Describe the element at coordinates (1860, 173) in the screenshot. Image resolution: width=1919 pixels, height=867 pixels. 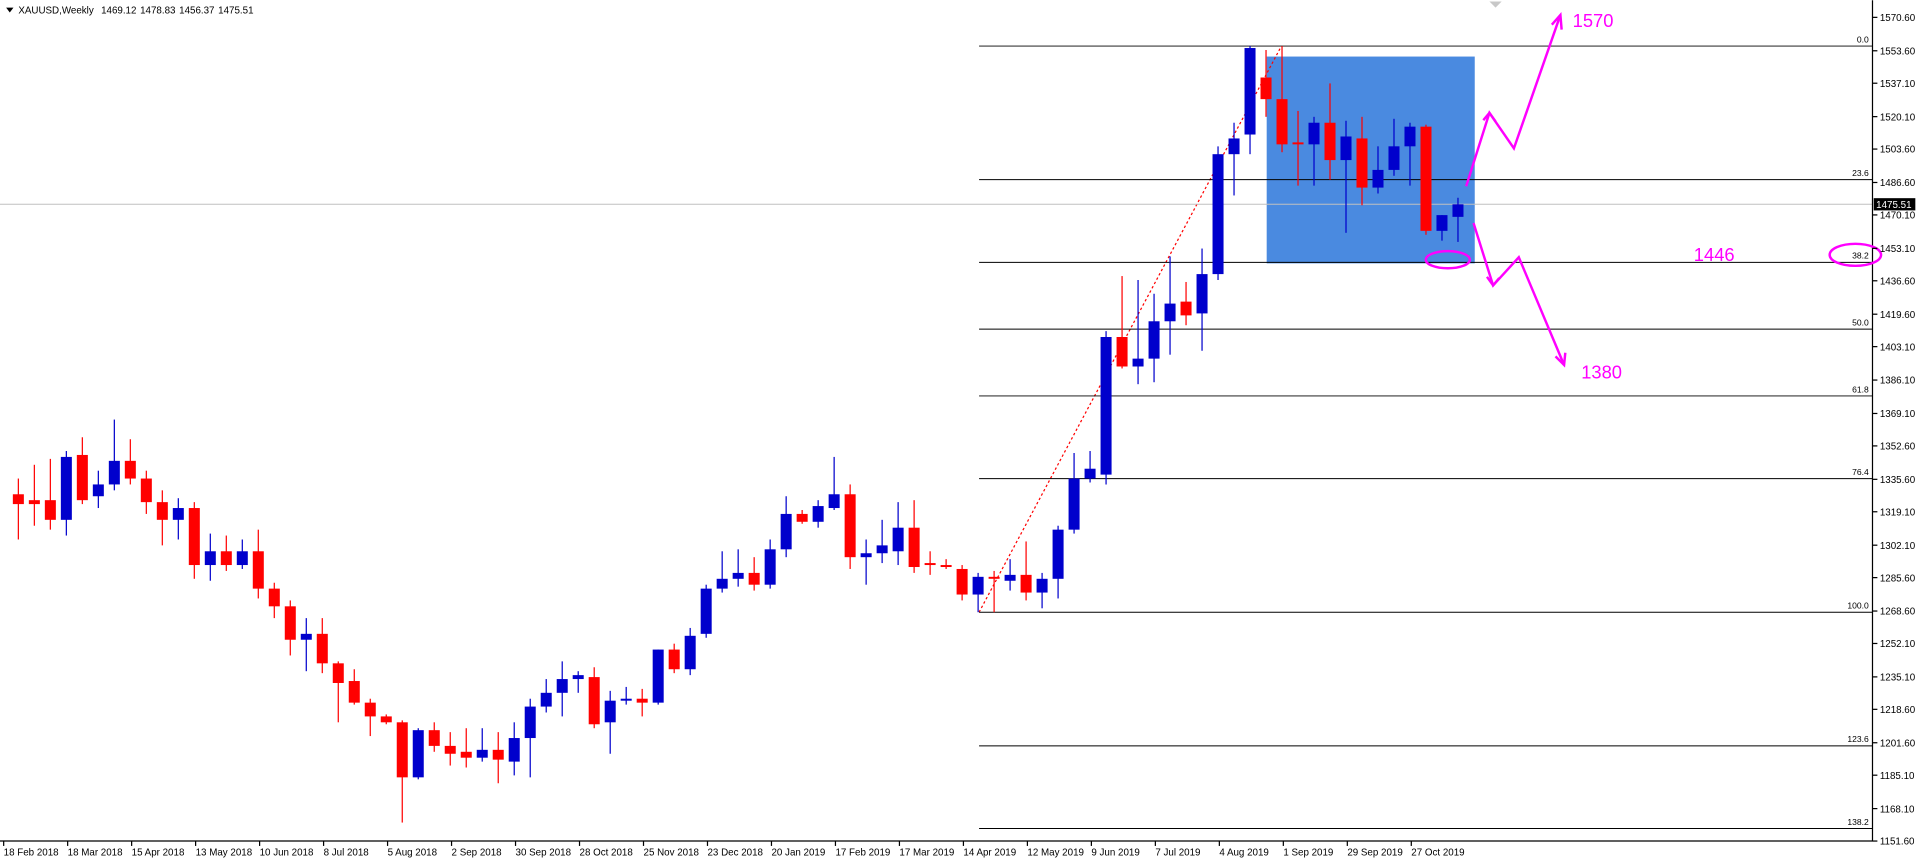
I see `fib-label: 23.6` at that location.